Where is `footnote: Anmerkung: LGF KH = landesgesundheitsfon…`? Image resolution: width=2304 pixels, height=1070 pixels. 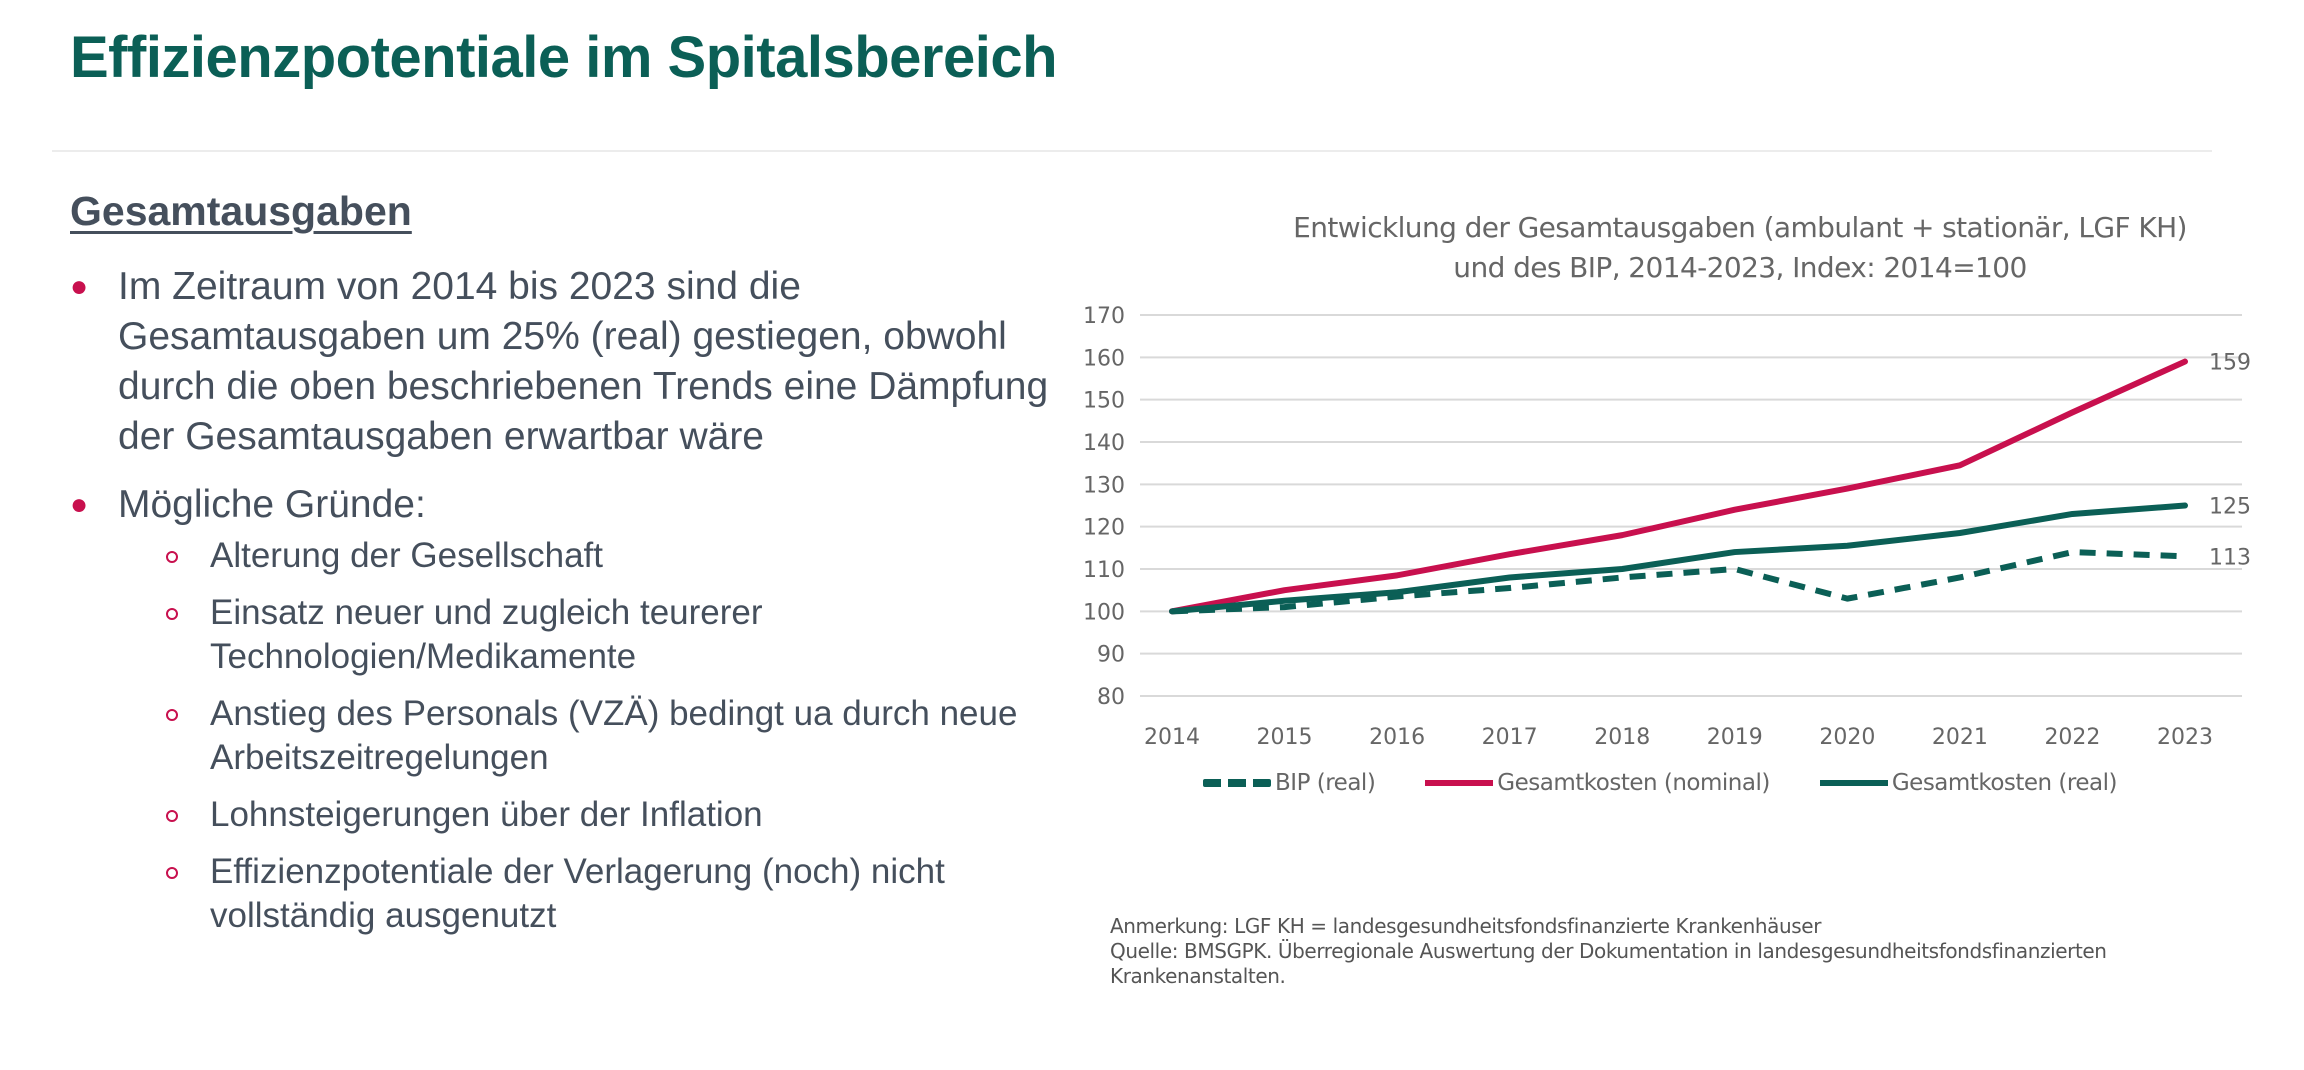 footnote: Anmerkung: LGF KH = landesgesundheitsfon… is located at coordinates (1660, 951).